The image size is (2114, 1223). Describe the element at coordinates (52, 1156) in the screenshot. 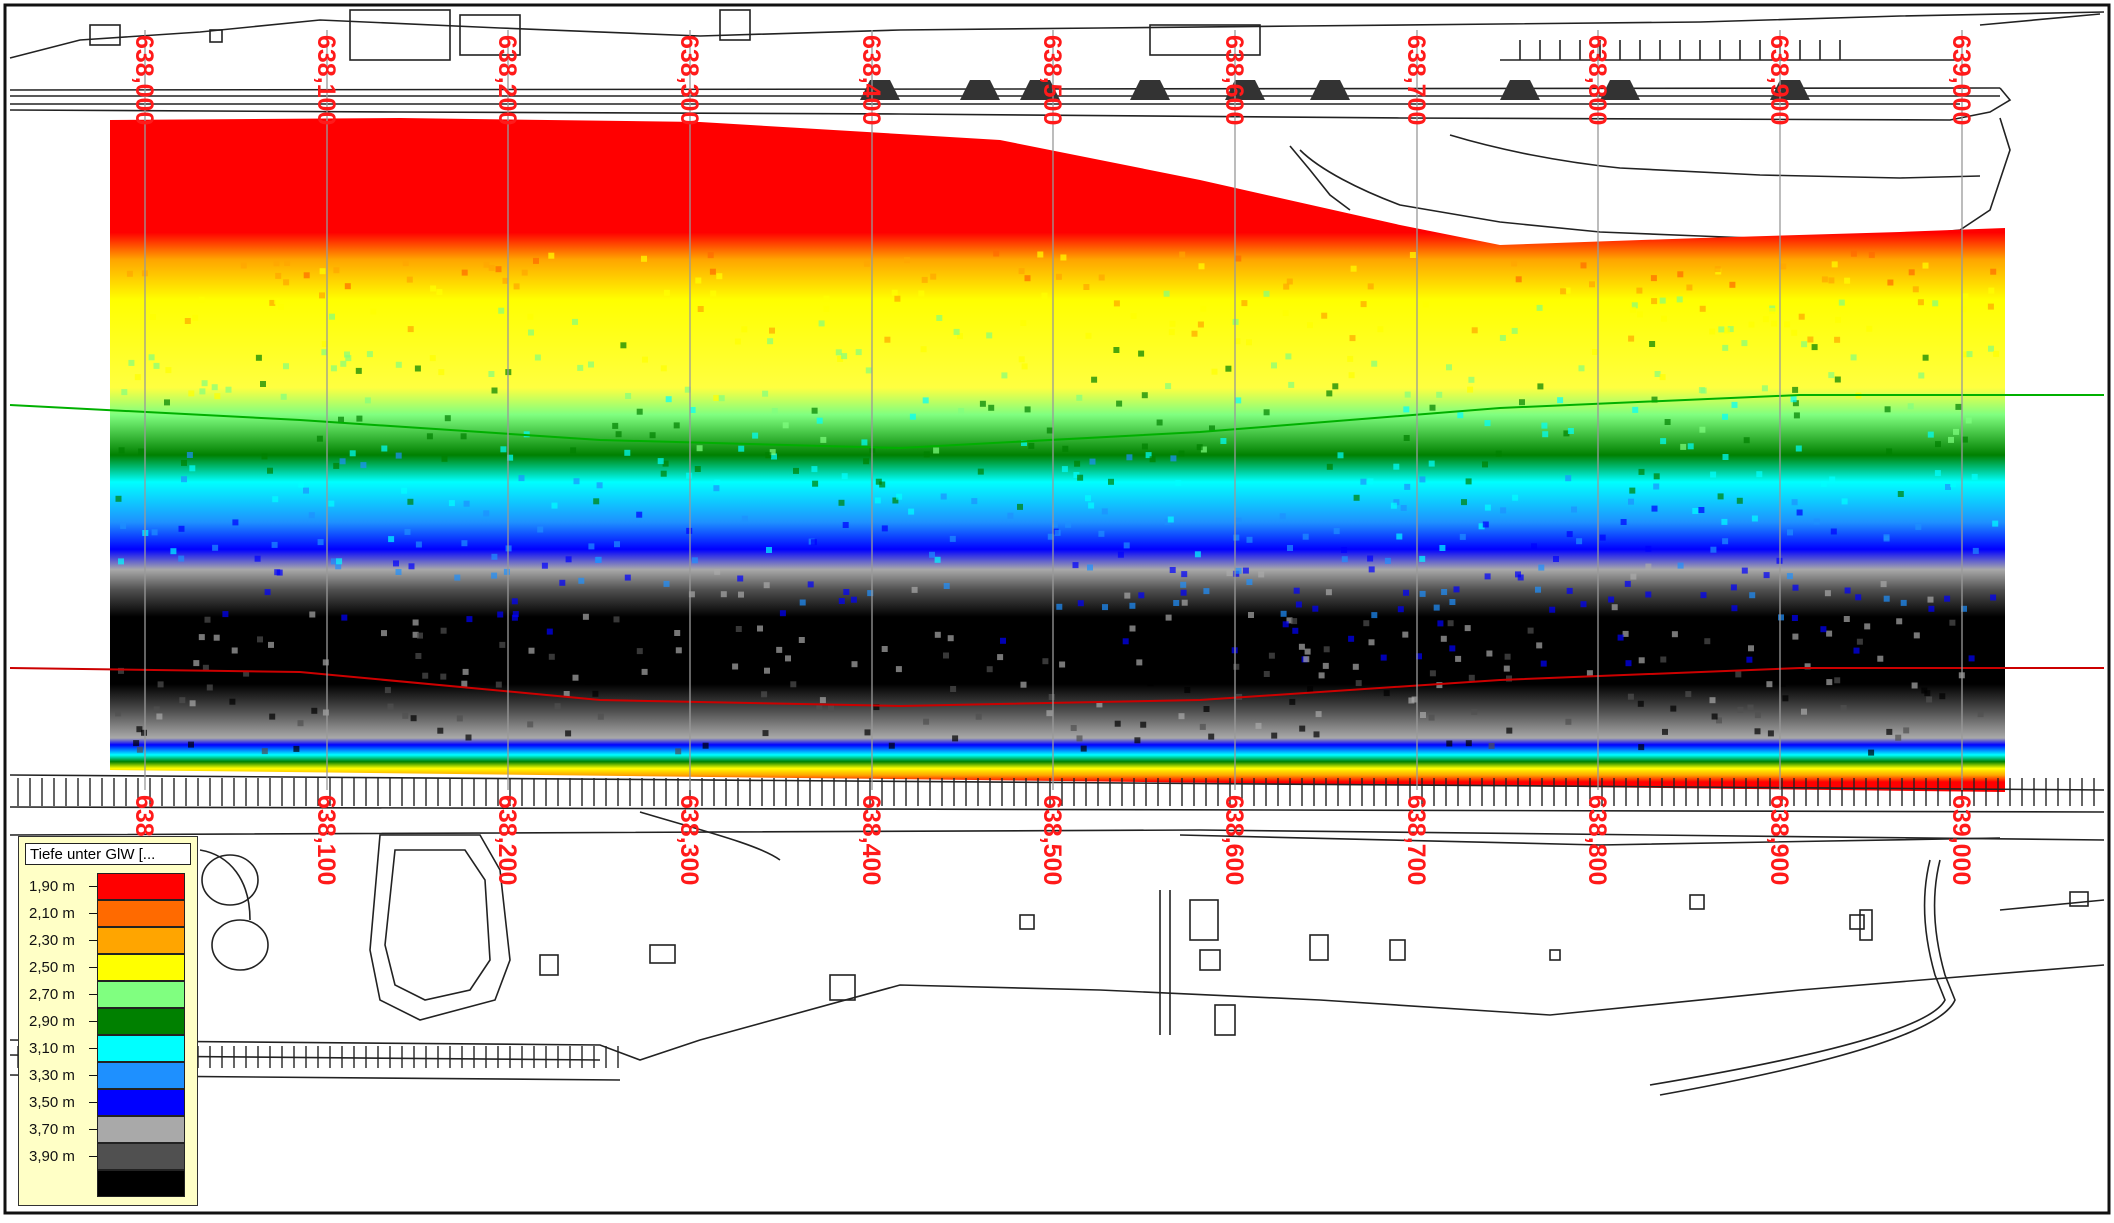

I see `legend-label: 3,90 m` at that location.